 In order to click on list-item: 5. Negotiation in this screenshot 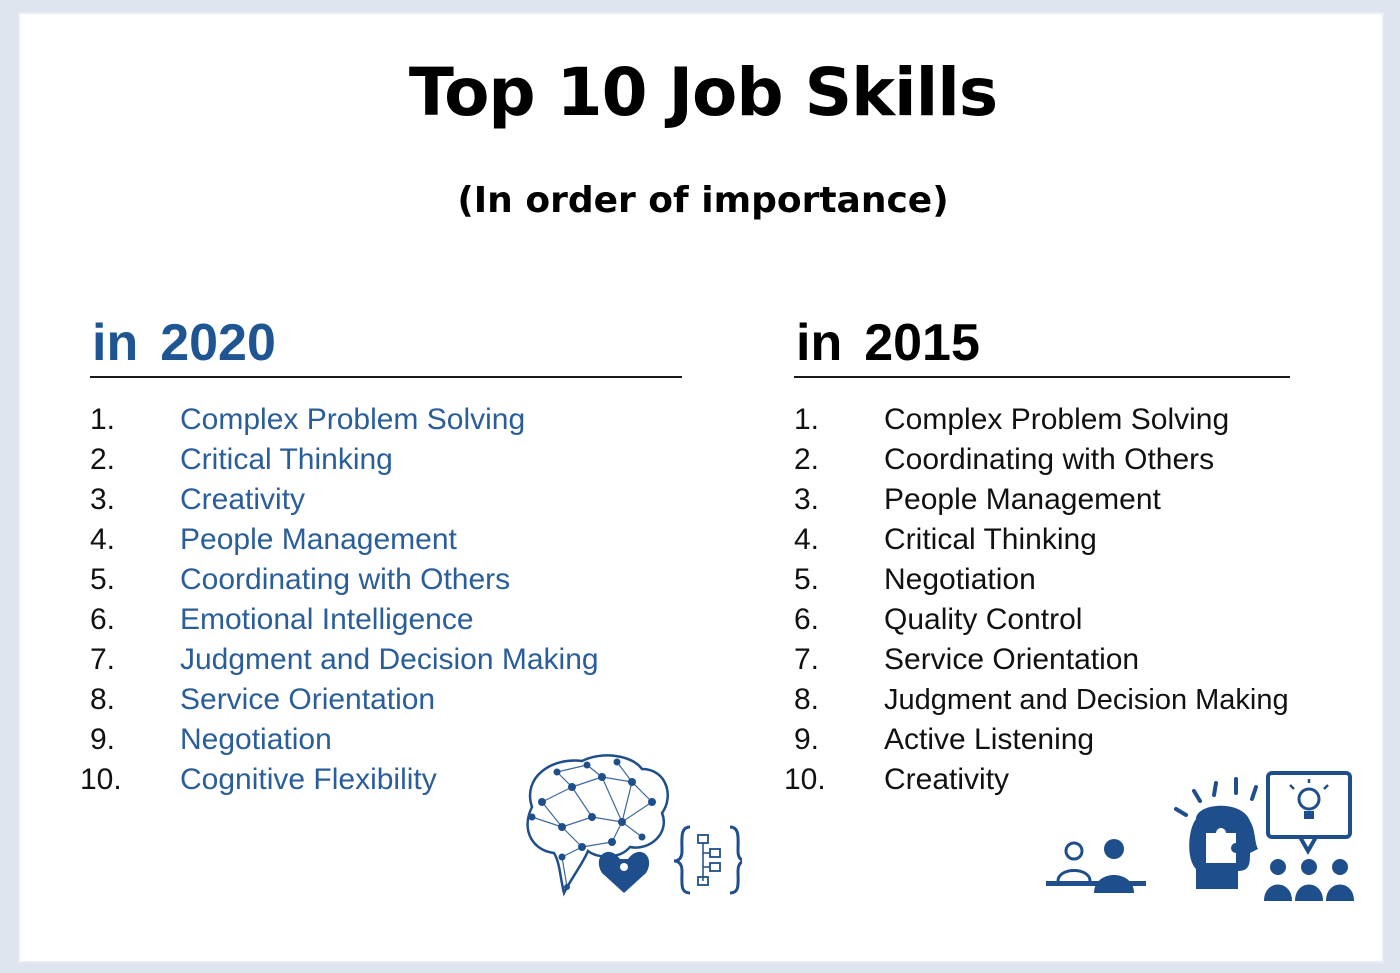, I will do `click(1089, 580)`.